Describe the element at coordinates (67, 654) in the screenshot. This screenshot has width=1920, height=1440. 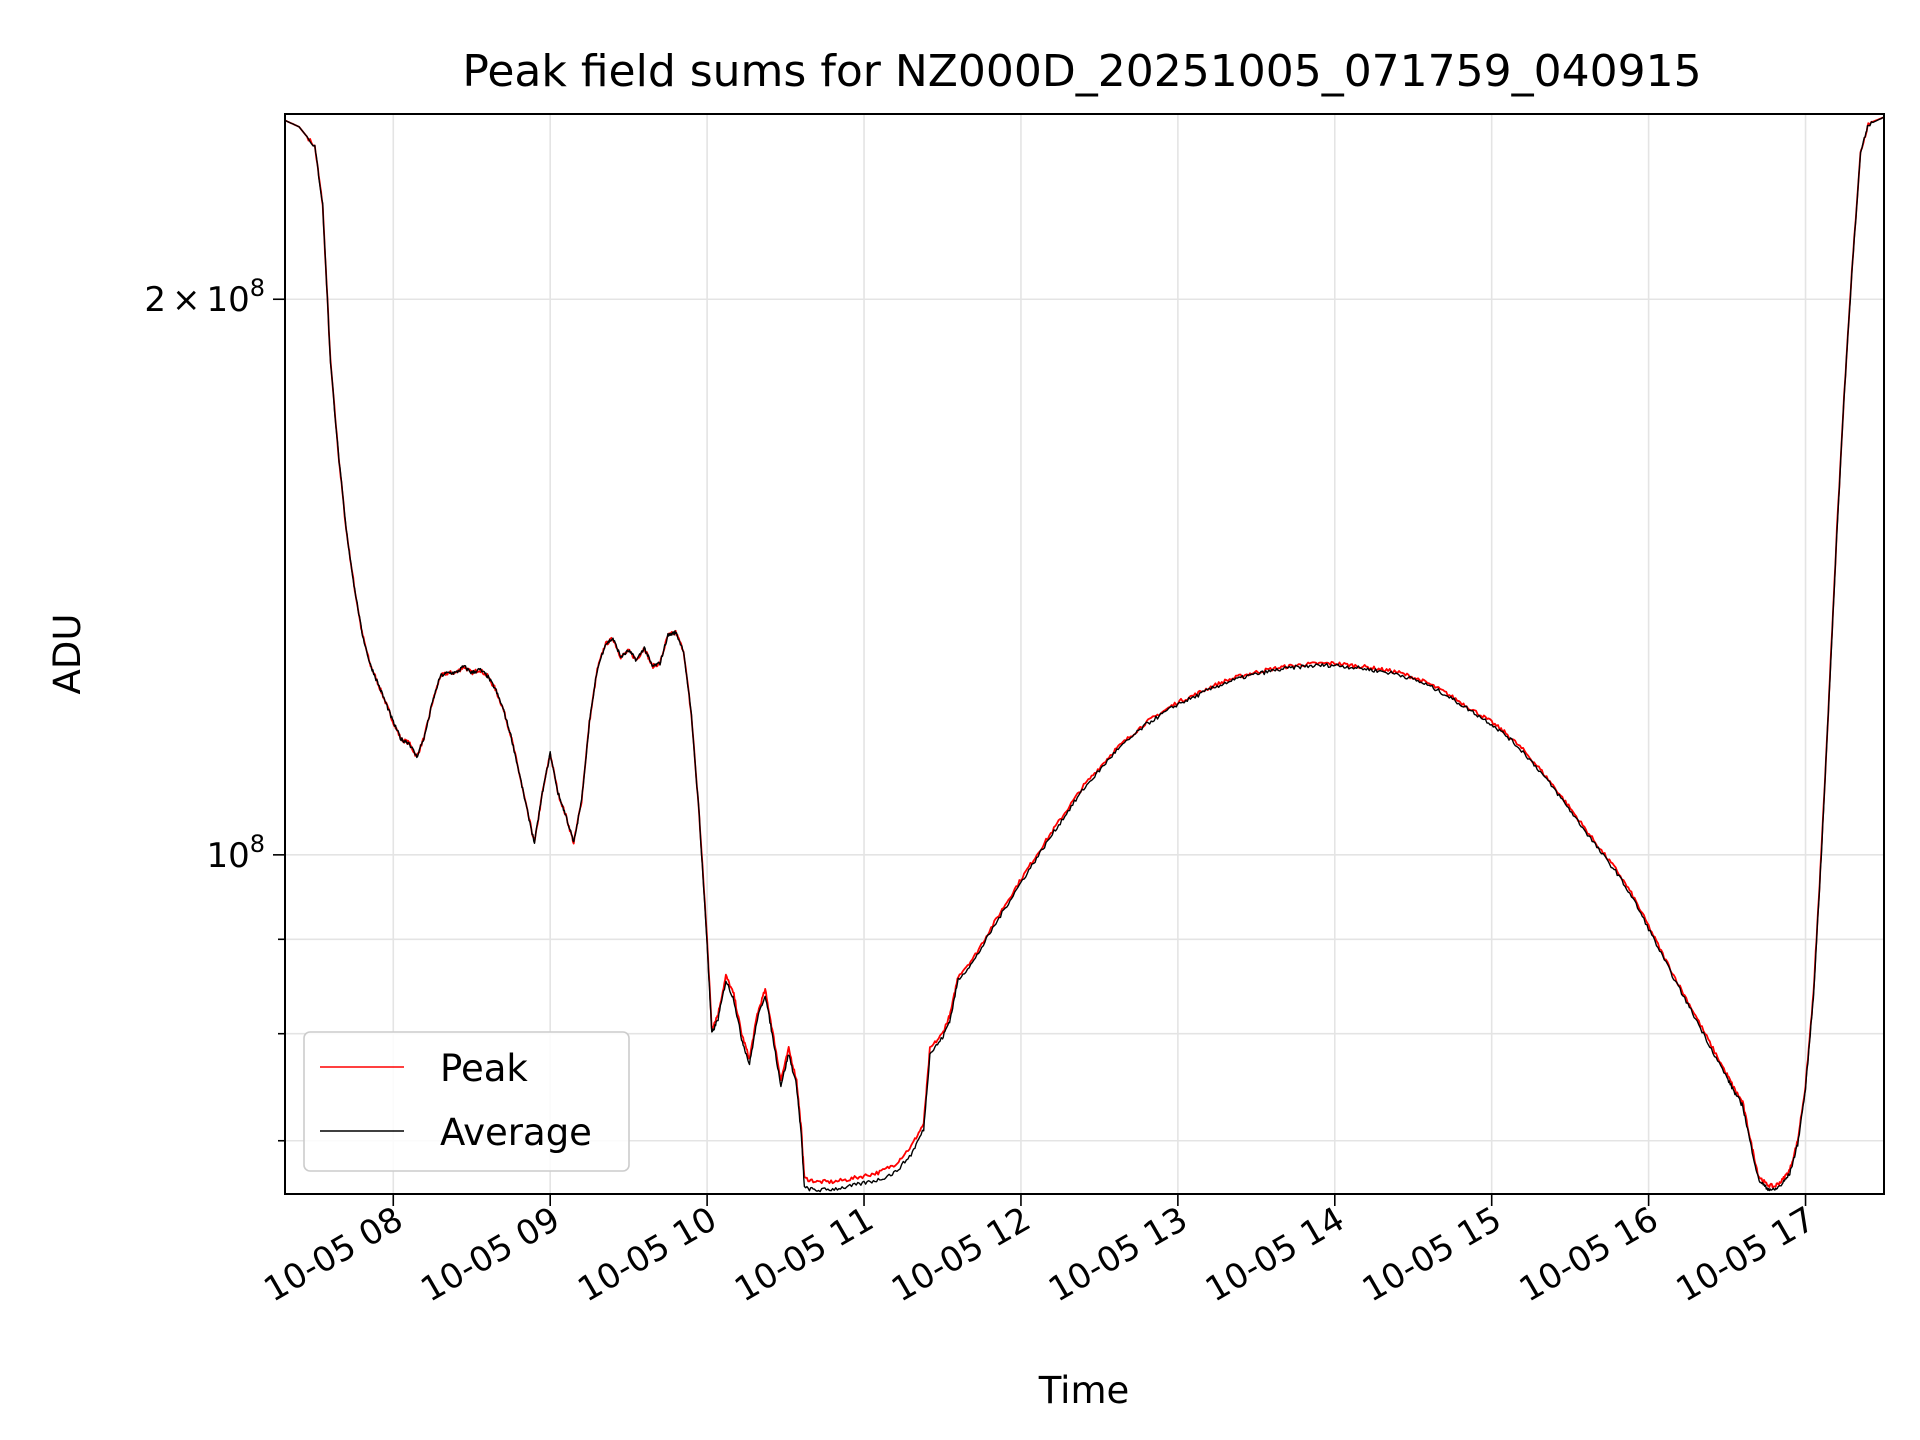
I see `y-axis-label: ADU` at that location.